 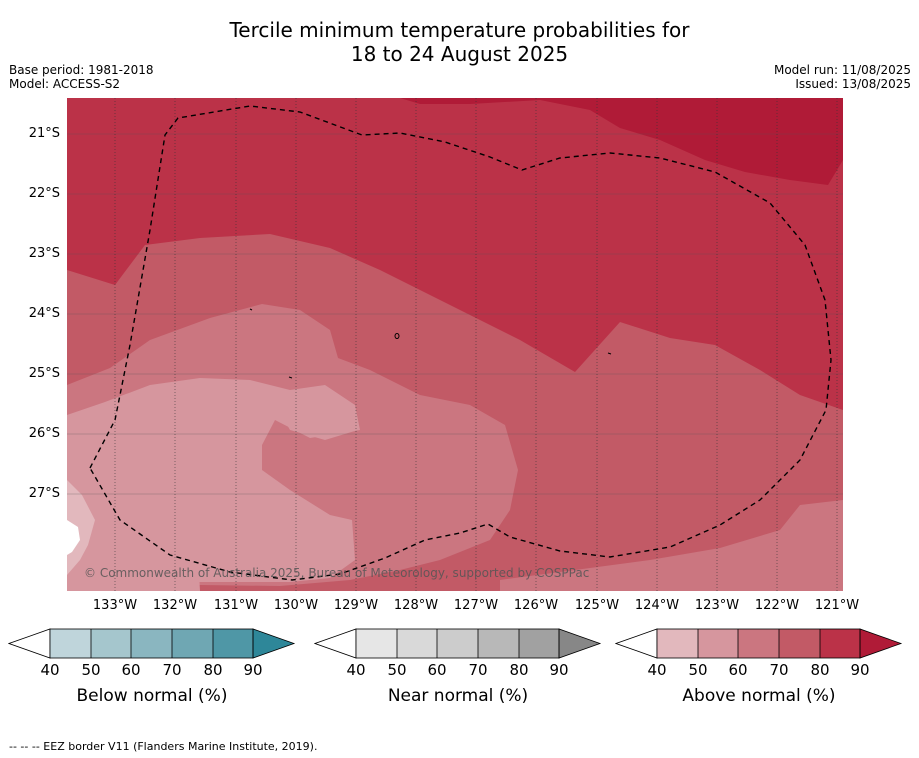 I want to click on lat-label-23s: 23°S, so click(x=44, y=253).